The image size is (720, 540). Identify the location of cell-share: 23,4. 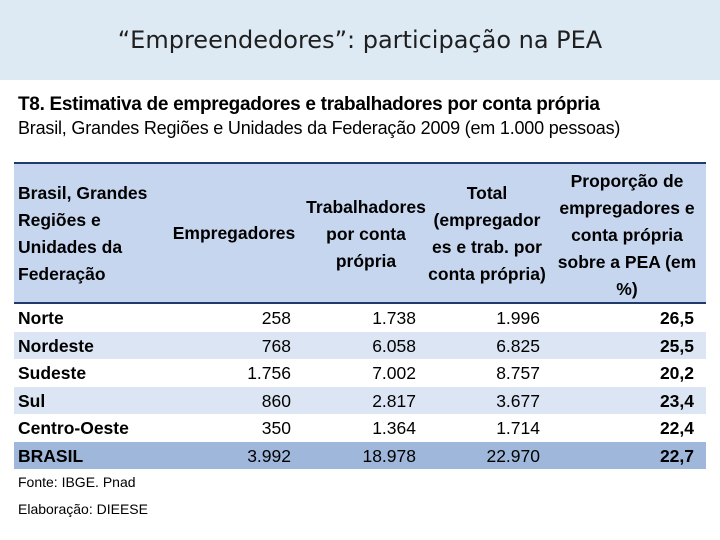
(676, 400).